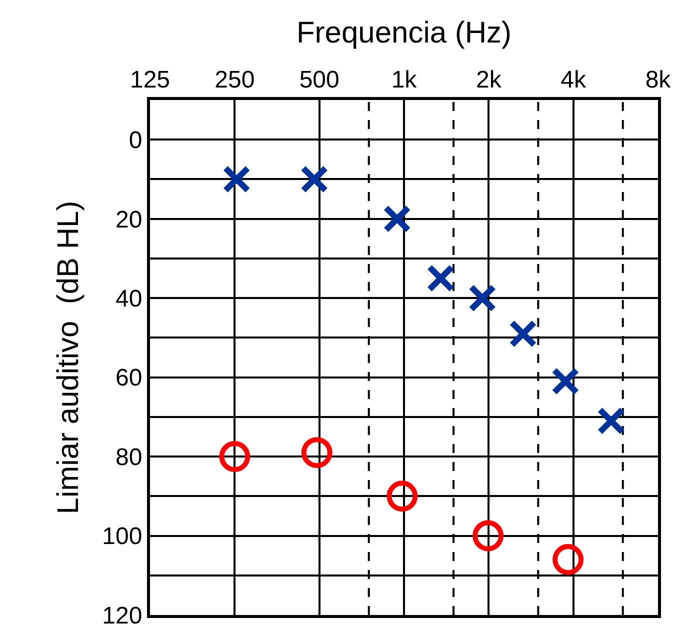 This screenshot has height=641, width=684. What do you see at coordinates (150, 80) in the screenshot?
I see `x-tick-label: 125` at bounding box center [150, 80].